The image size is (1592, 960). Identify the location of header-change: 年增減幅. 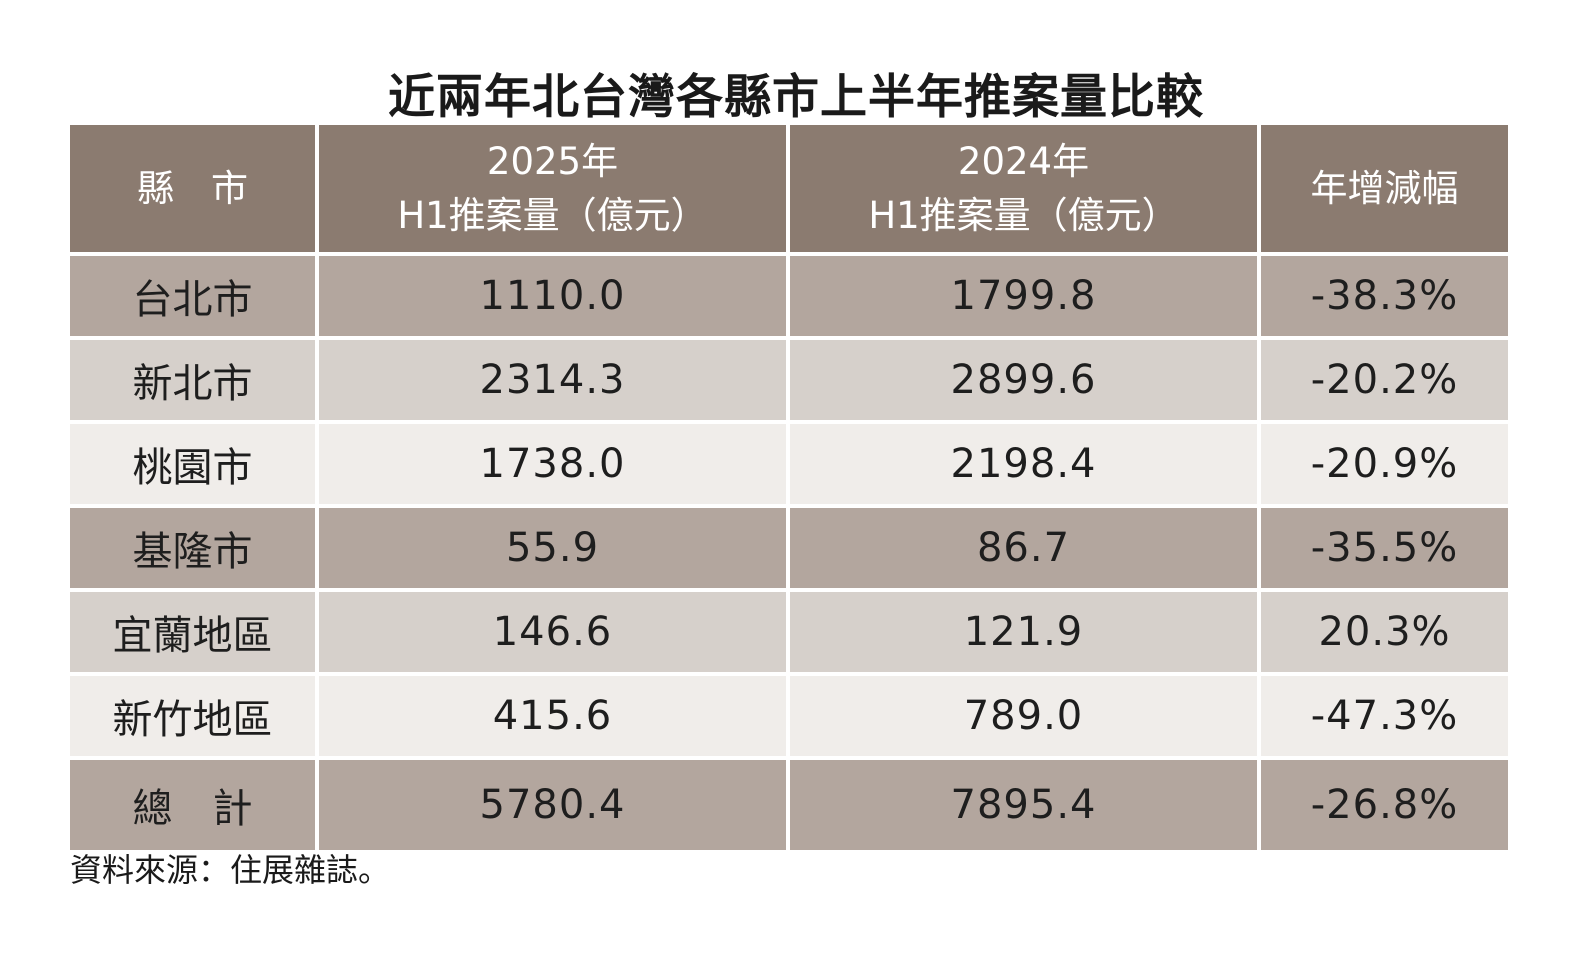
(1384, 188).